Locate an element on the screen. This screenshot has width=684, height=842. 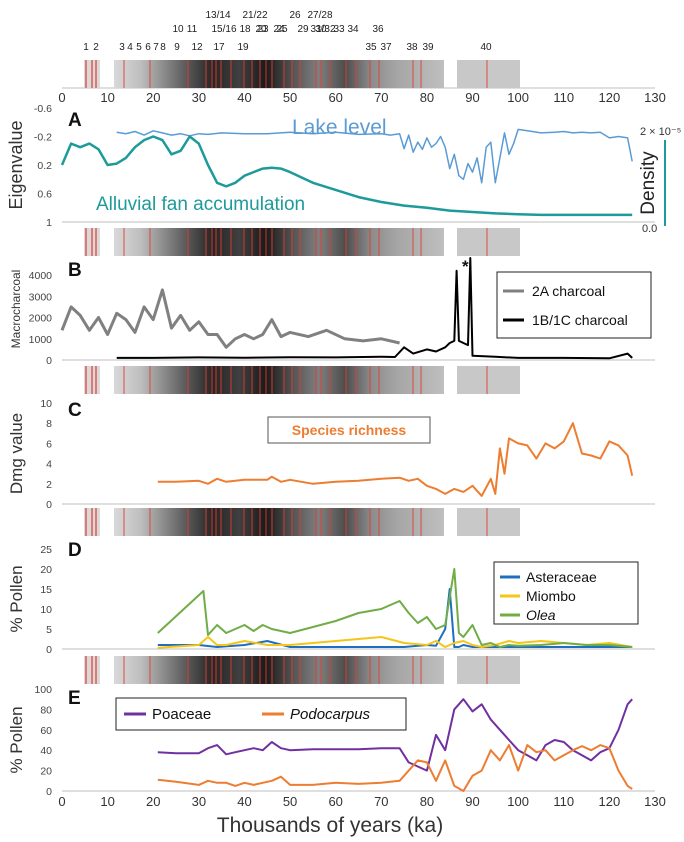
bottom-tick-label: 50 is located at coordinates (290, 801).